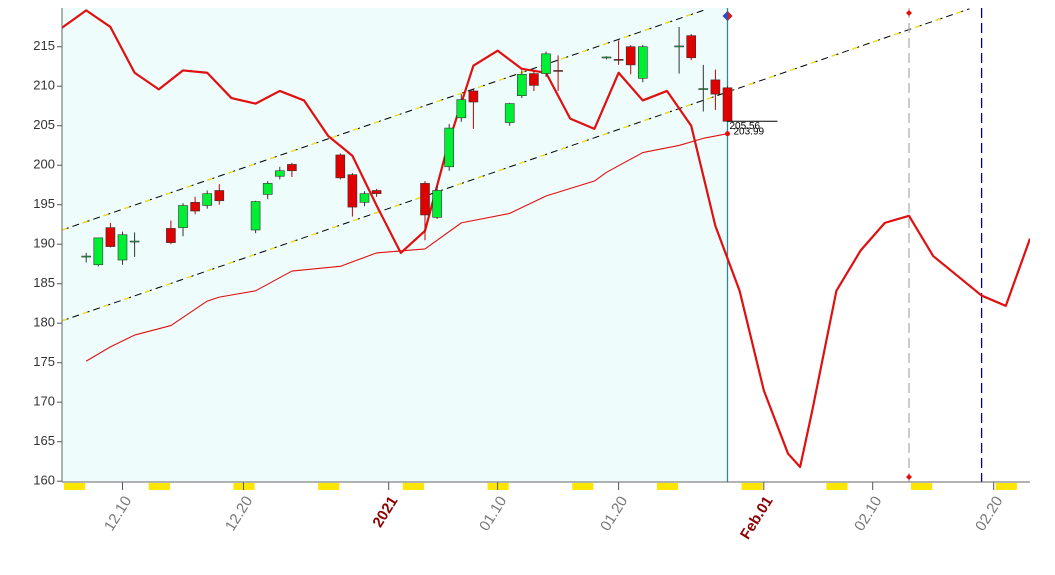  What do you see at coordinates (493, 513) in the screenshot?
I see `x-tick-label: 01.10` at bounding box center [493, 513].